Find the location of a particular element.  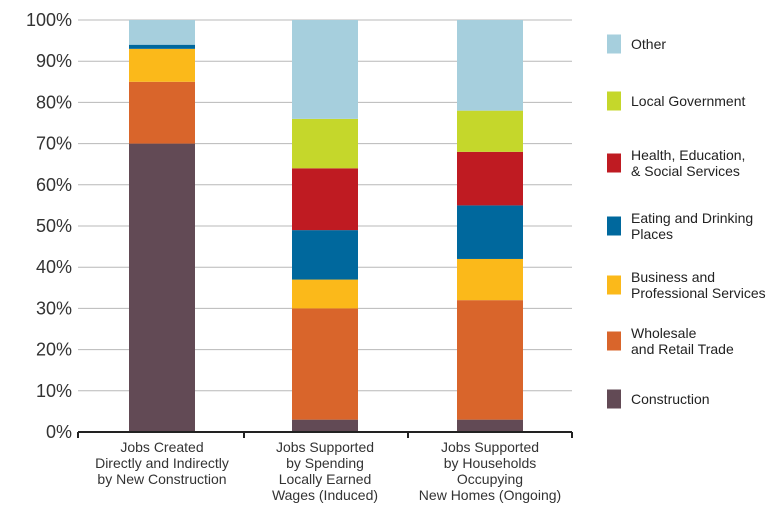

legend-label: Health, Education, & Social Services is located at coordinates (688, 163).